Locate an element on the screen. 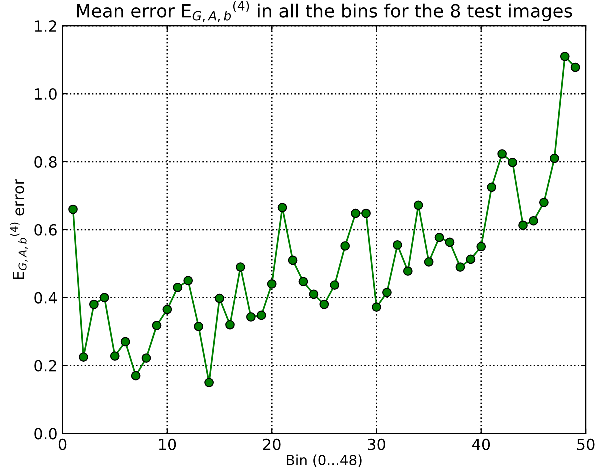 The width and height of the screenshot is (598, 474). x-tick-label: 10 is located at coordinates (167, 444).